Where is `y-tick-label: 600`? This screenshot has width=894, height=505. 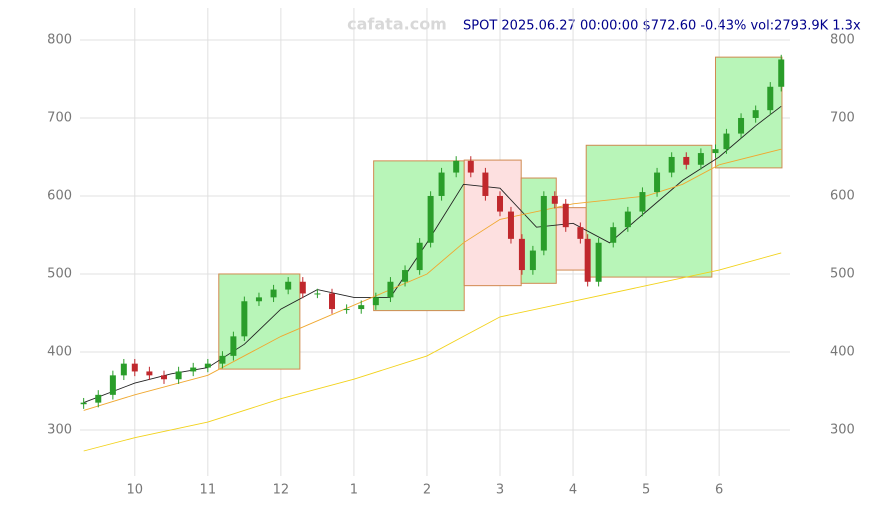
y-tick-label: 600 is located at coordinates (59, 195).